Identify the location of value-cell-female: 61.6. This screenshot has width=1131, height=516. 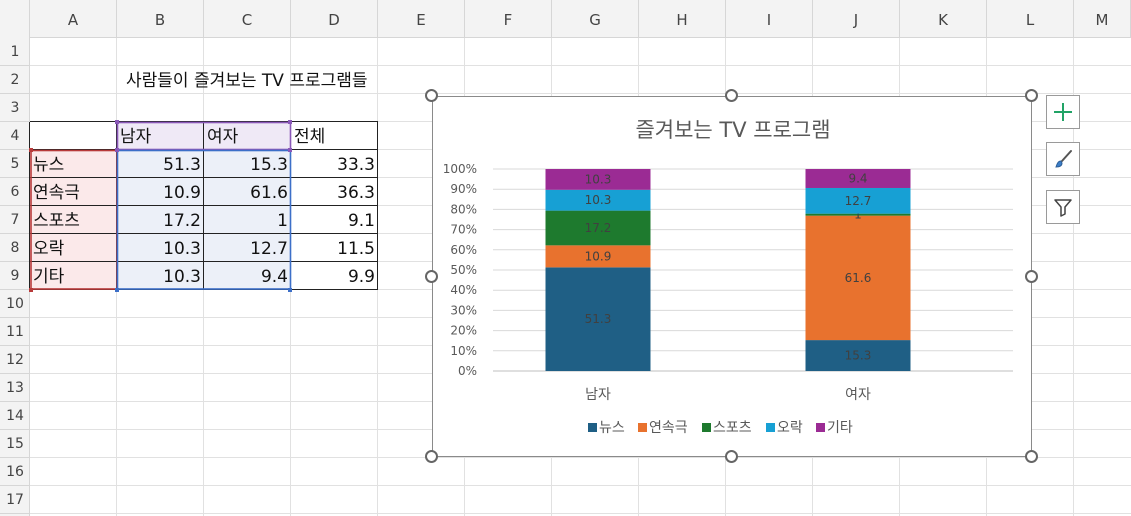
(247, 192).